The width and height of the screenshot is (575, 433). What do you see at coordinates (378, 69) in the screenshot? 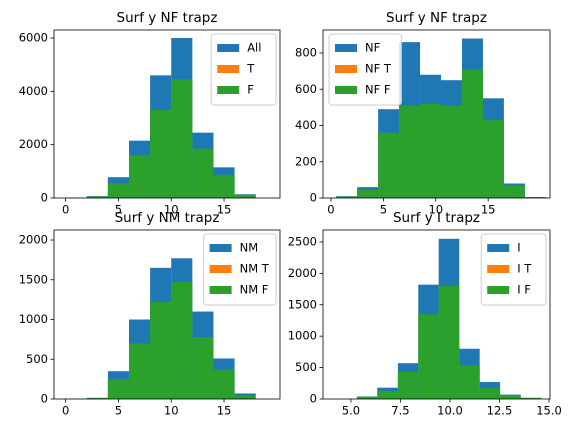
I see `legend-label: NF T` at bounding box center [378, 69].